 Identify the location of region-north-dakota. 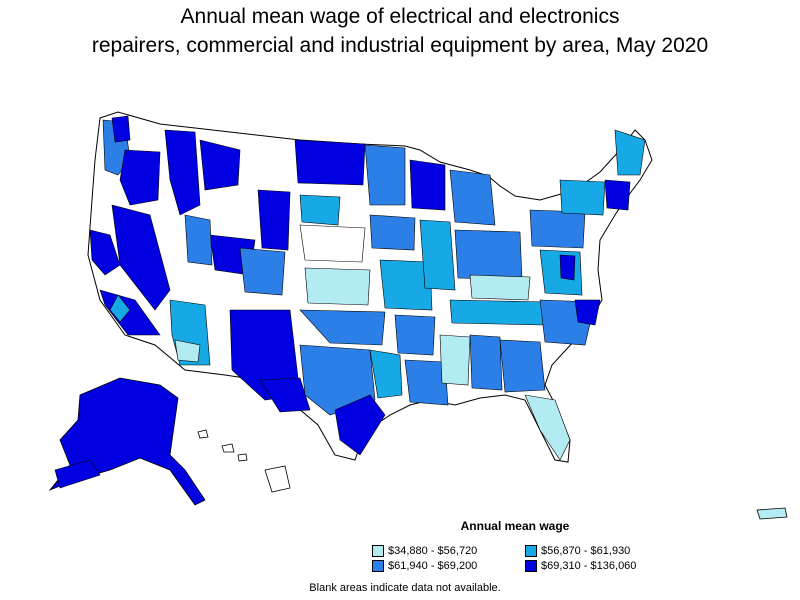
(330, 162).